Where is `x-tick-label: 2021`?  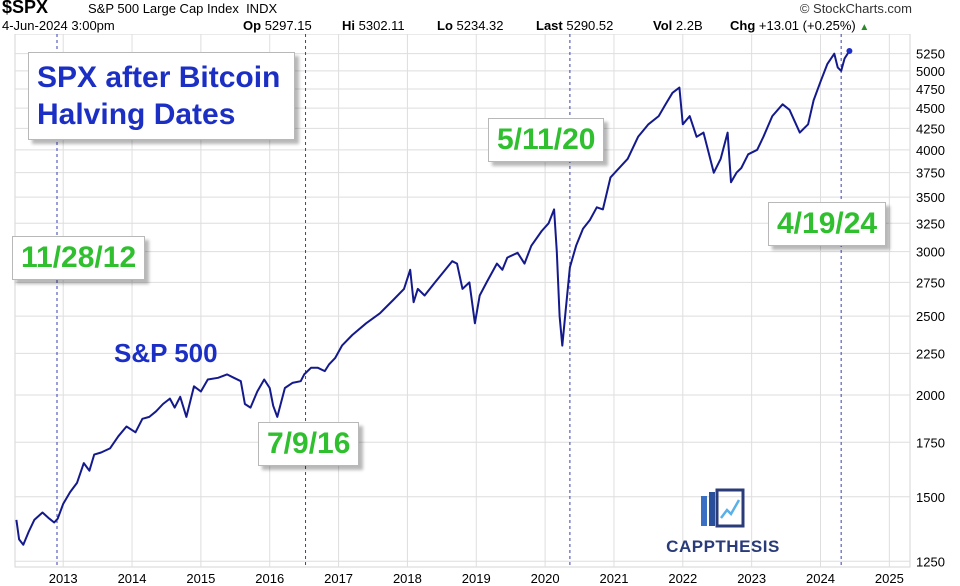 x-tick-label: 2021 is located at coordinates (614, 578).